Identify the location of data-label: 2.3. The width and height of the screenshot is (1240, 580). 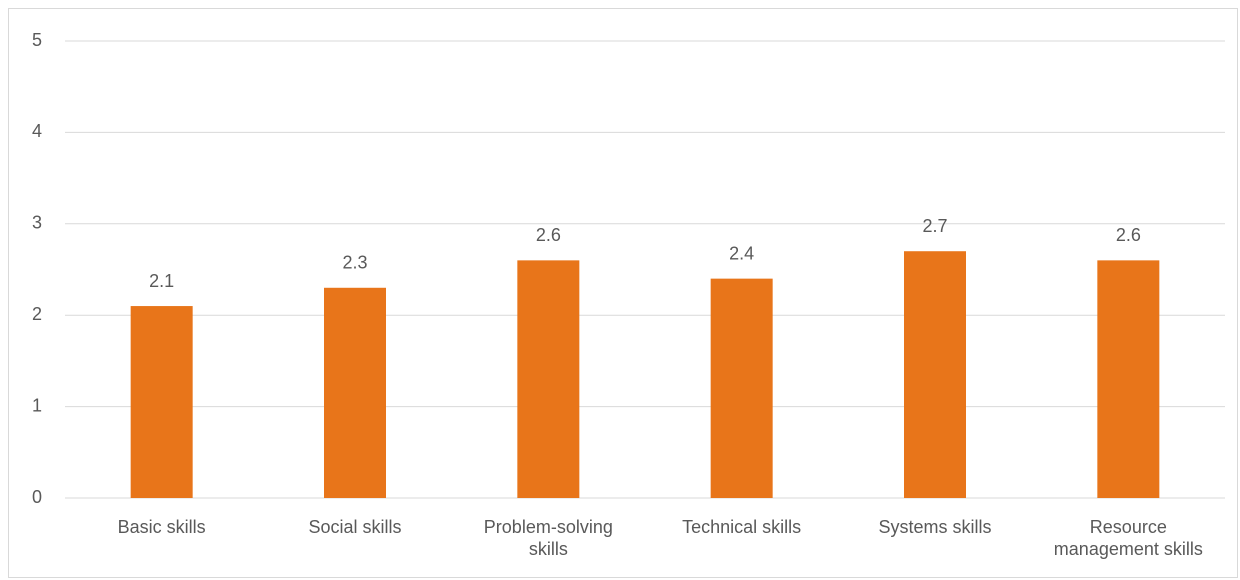
(354, 263).